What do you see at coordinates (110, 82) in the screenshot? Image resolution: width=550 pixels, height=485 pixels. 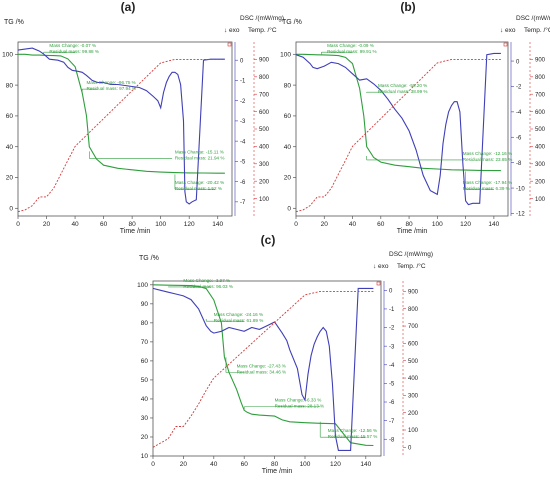 I see `mass-change-label: Mass Change: -96.75 %` at bounding box center [110, 82].